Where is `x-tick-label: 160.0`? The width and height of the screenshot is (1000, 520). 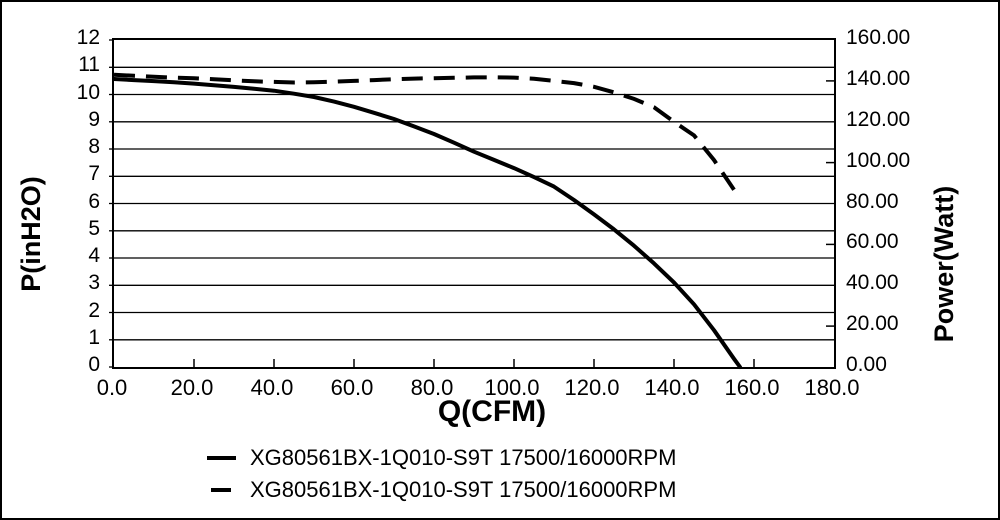 x-tick-label: 160.0 is located at coordinates (752, 387).